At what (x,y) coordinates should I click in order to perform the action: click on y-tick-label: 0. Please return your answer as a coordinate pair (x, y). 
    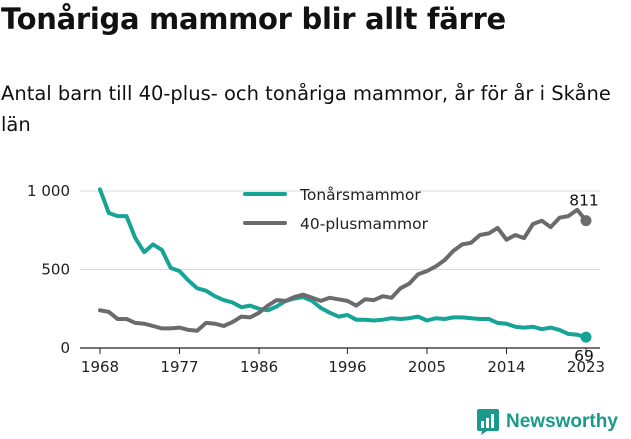
    Looking at the image, I should click on (65, 348).